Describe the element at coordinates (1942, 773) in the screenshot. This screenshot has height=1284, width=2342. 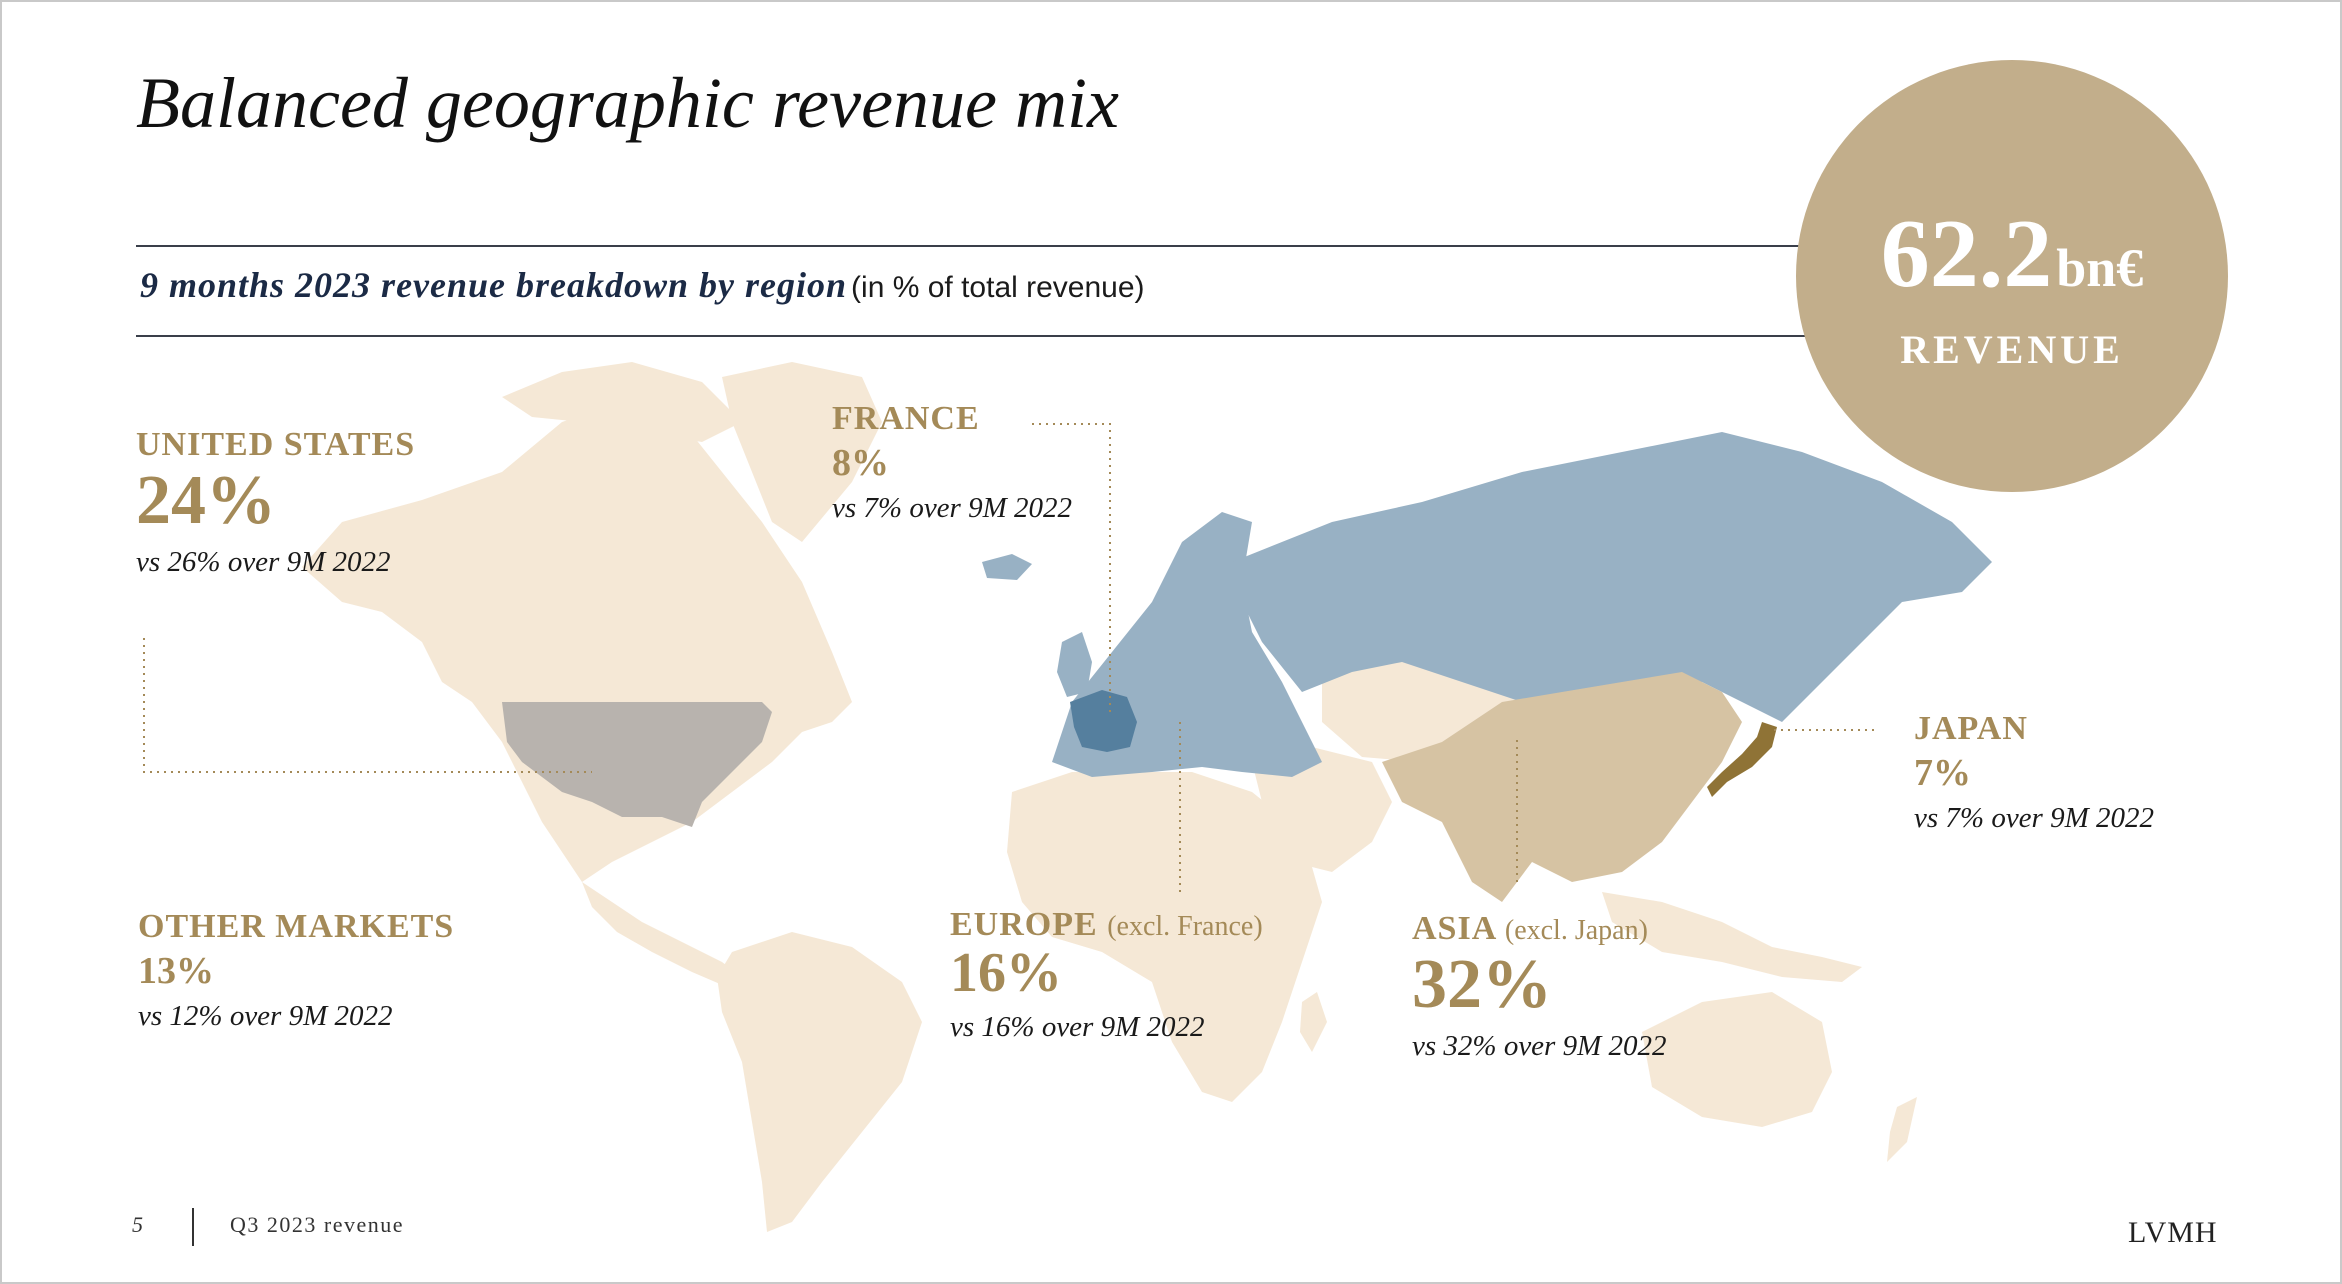
I see `region-share: 7%` at that location.